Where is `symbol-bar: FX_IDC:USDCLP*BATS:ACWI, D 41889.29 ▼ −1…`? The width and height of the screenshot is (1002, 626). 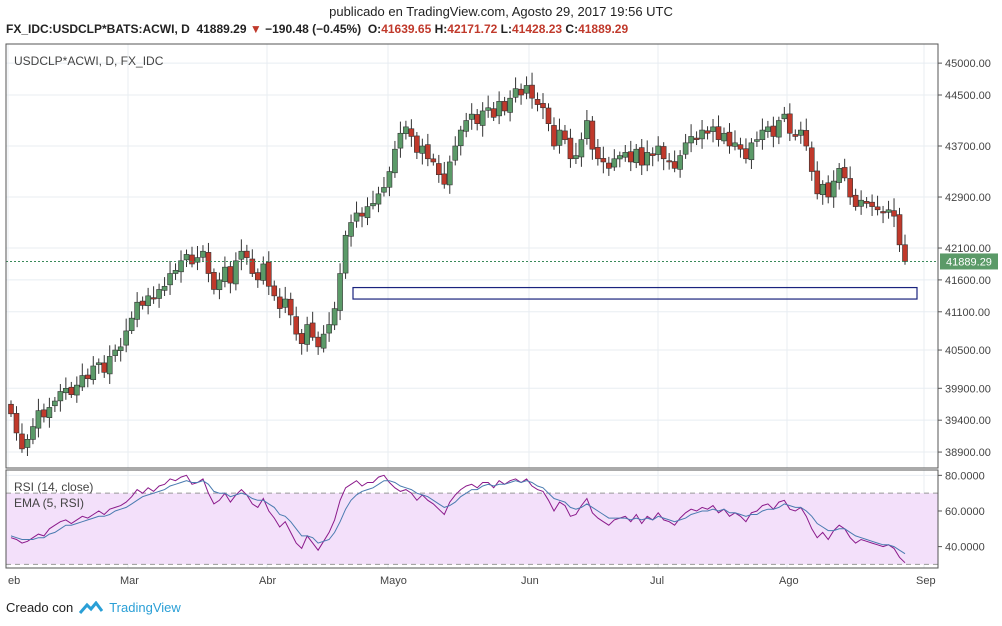
symbol-bar: FX_IDC:USDCLP*BATS:ACWI, D 41889.29 ▼ −1… is located at coordinates (317, 29).